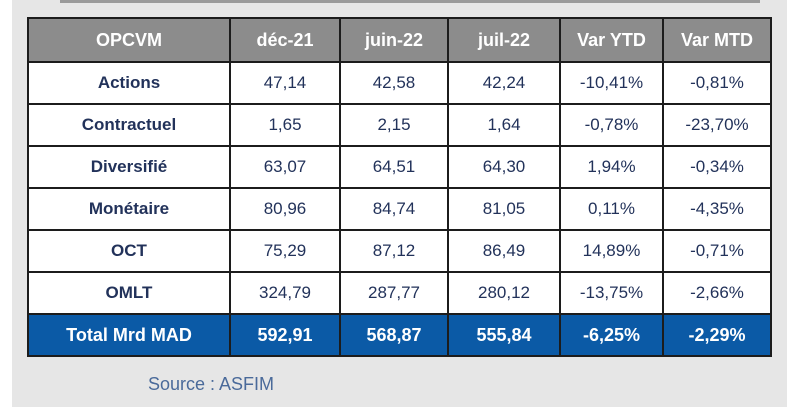  What do you see at coordinates (504, 293) in the screenshot?
I see `table-cell: 280,12` at bounding box center [504, 293].